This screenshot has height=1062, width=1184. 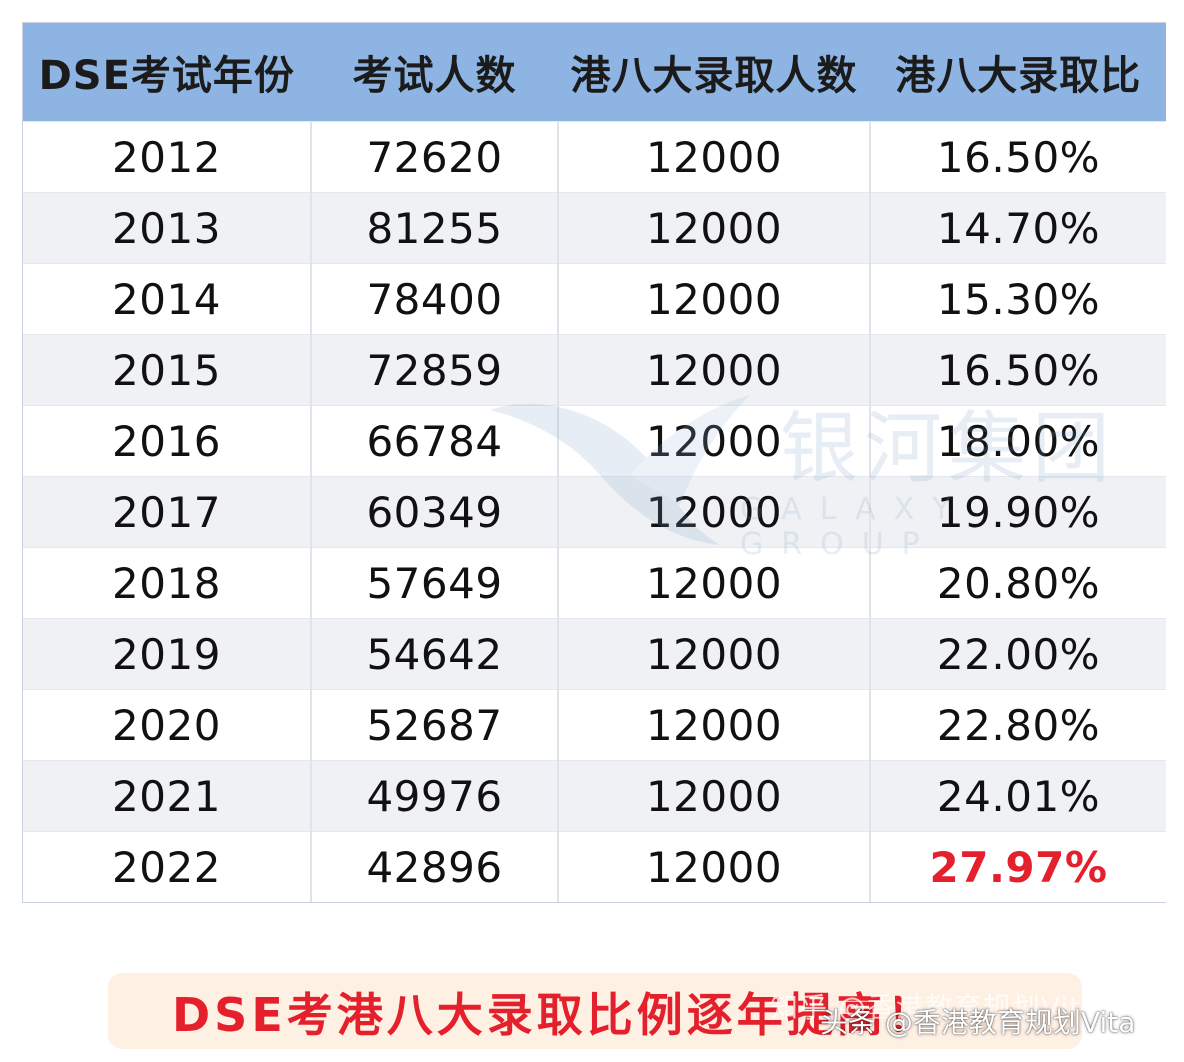 What do you see at coordinates (435, 228) in the screenshot?
I see `cell-candidates: 81255` at bounding box center [435, 228].